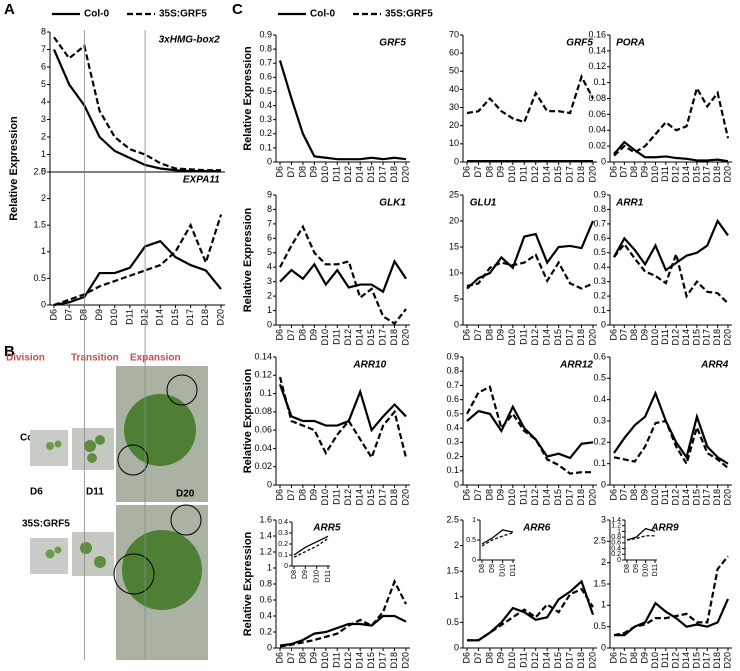  What do you see at coordinates (237, 9) in the screenshot?
I see `panel-label: C` at bounding box center [237, 9].